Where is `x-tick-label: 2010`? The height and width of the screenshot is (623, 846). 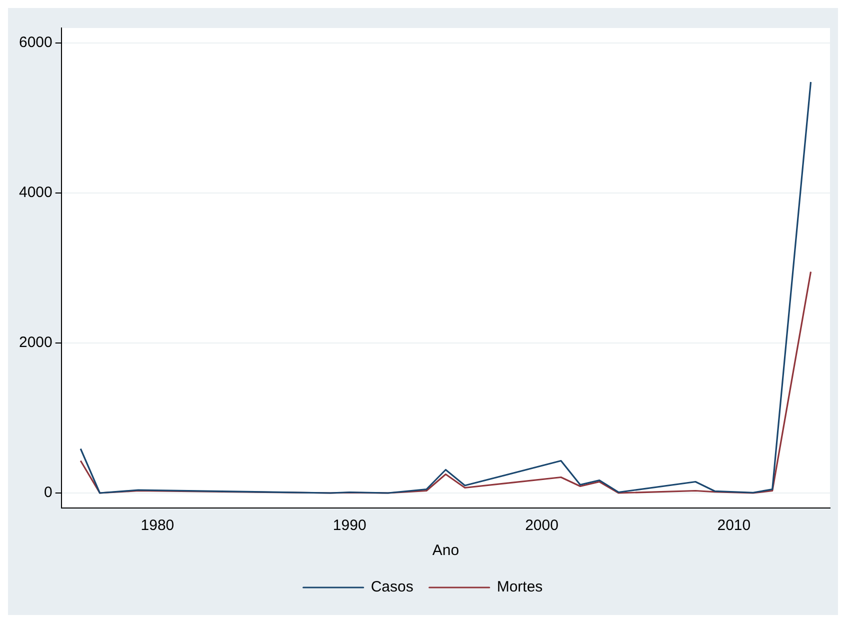 x-tick-label: 2010 is located at coordinates (734, 525).